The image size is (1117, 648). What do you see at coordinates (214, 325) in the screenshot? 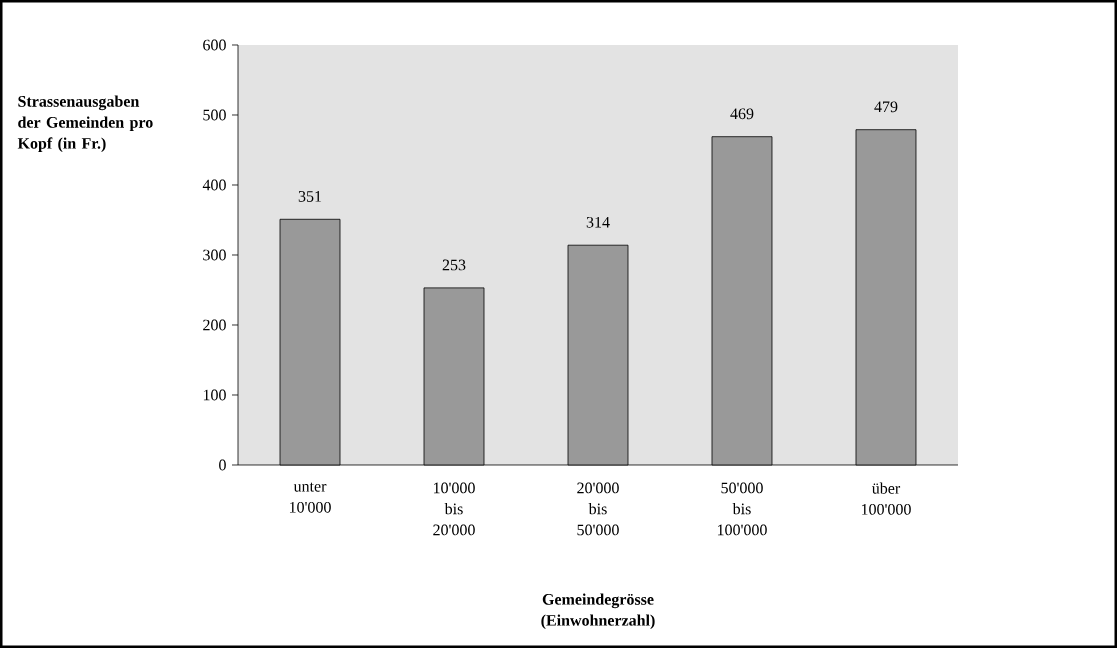
I see `y-tick-label: 200` at bounding box center [214, 325].